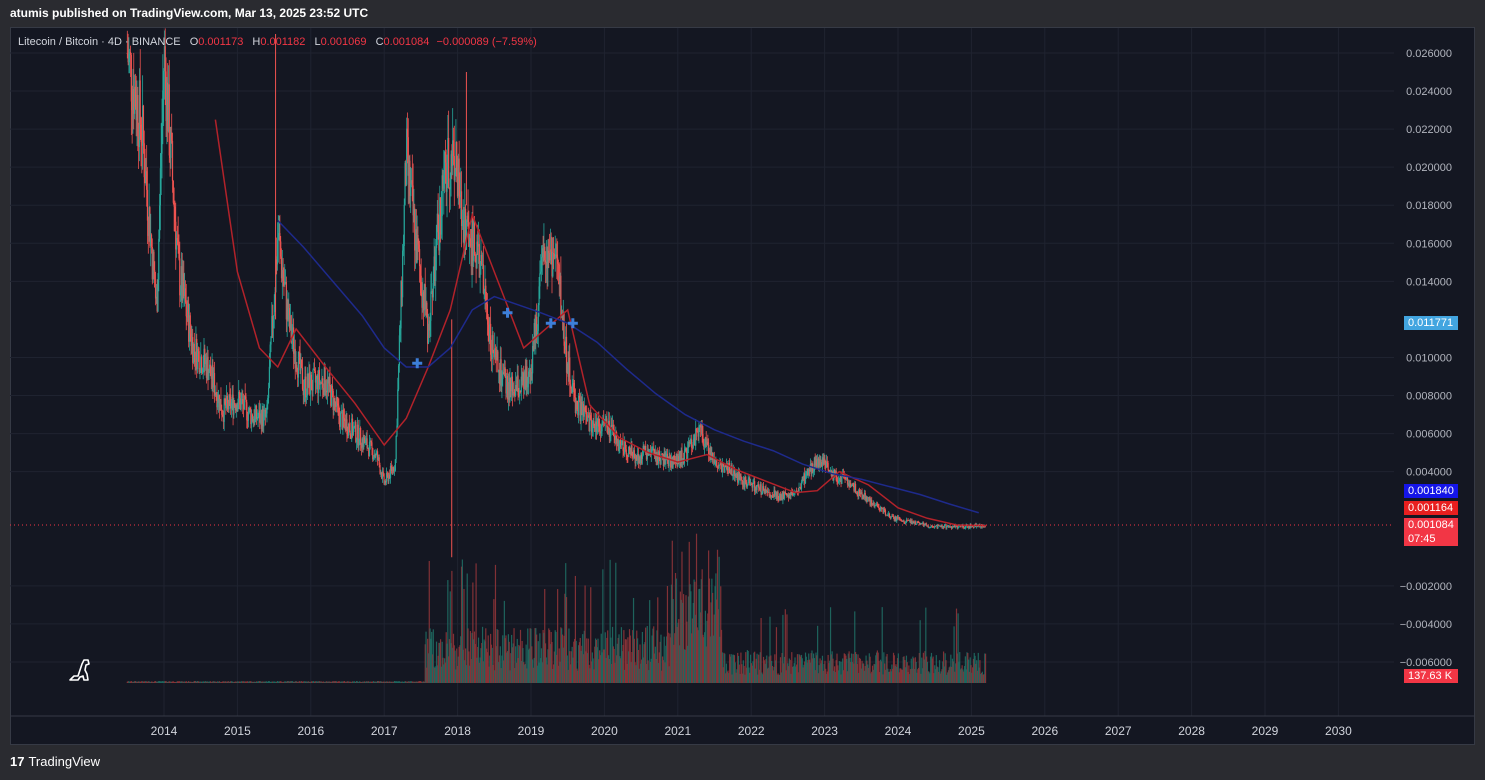 The height and width of the screenshot is (780, 1485). Describe the element at coordinates (99, 42) in the screenshot. I see `symbol-label: Litecoin / Bitcoin · 4D · BINANCE` at that location.